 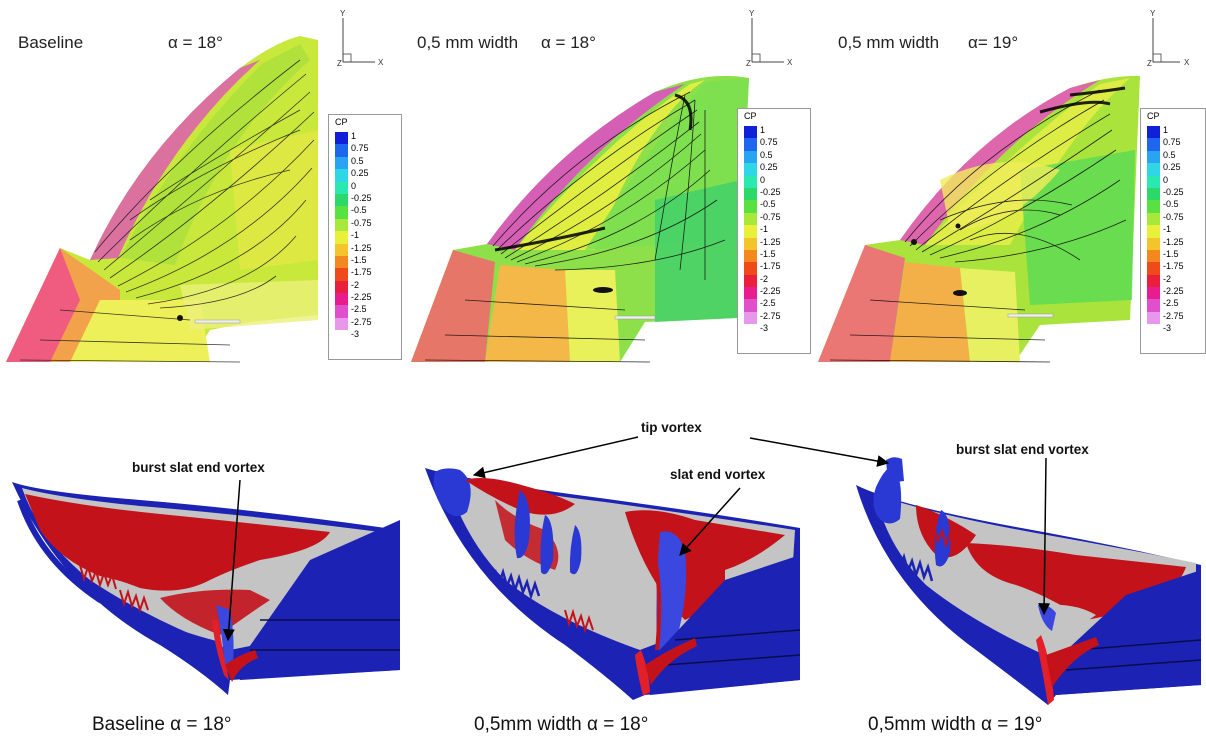 What do you see at coordinates (1171, 204) in the screenshot?
I see `cp-level-label: -0.5` at bounding box center [1171, 204].